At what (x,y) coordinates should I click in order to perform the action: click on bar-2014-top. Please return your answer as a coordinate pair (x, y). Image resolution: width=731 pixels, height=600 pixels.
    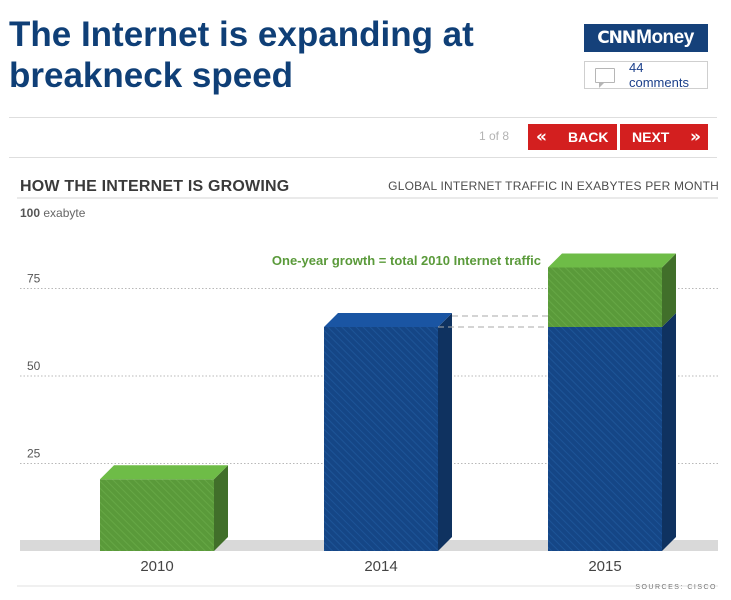
    Looking at the image, I should click on (388, 320).